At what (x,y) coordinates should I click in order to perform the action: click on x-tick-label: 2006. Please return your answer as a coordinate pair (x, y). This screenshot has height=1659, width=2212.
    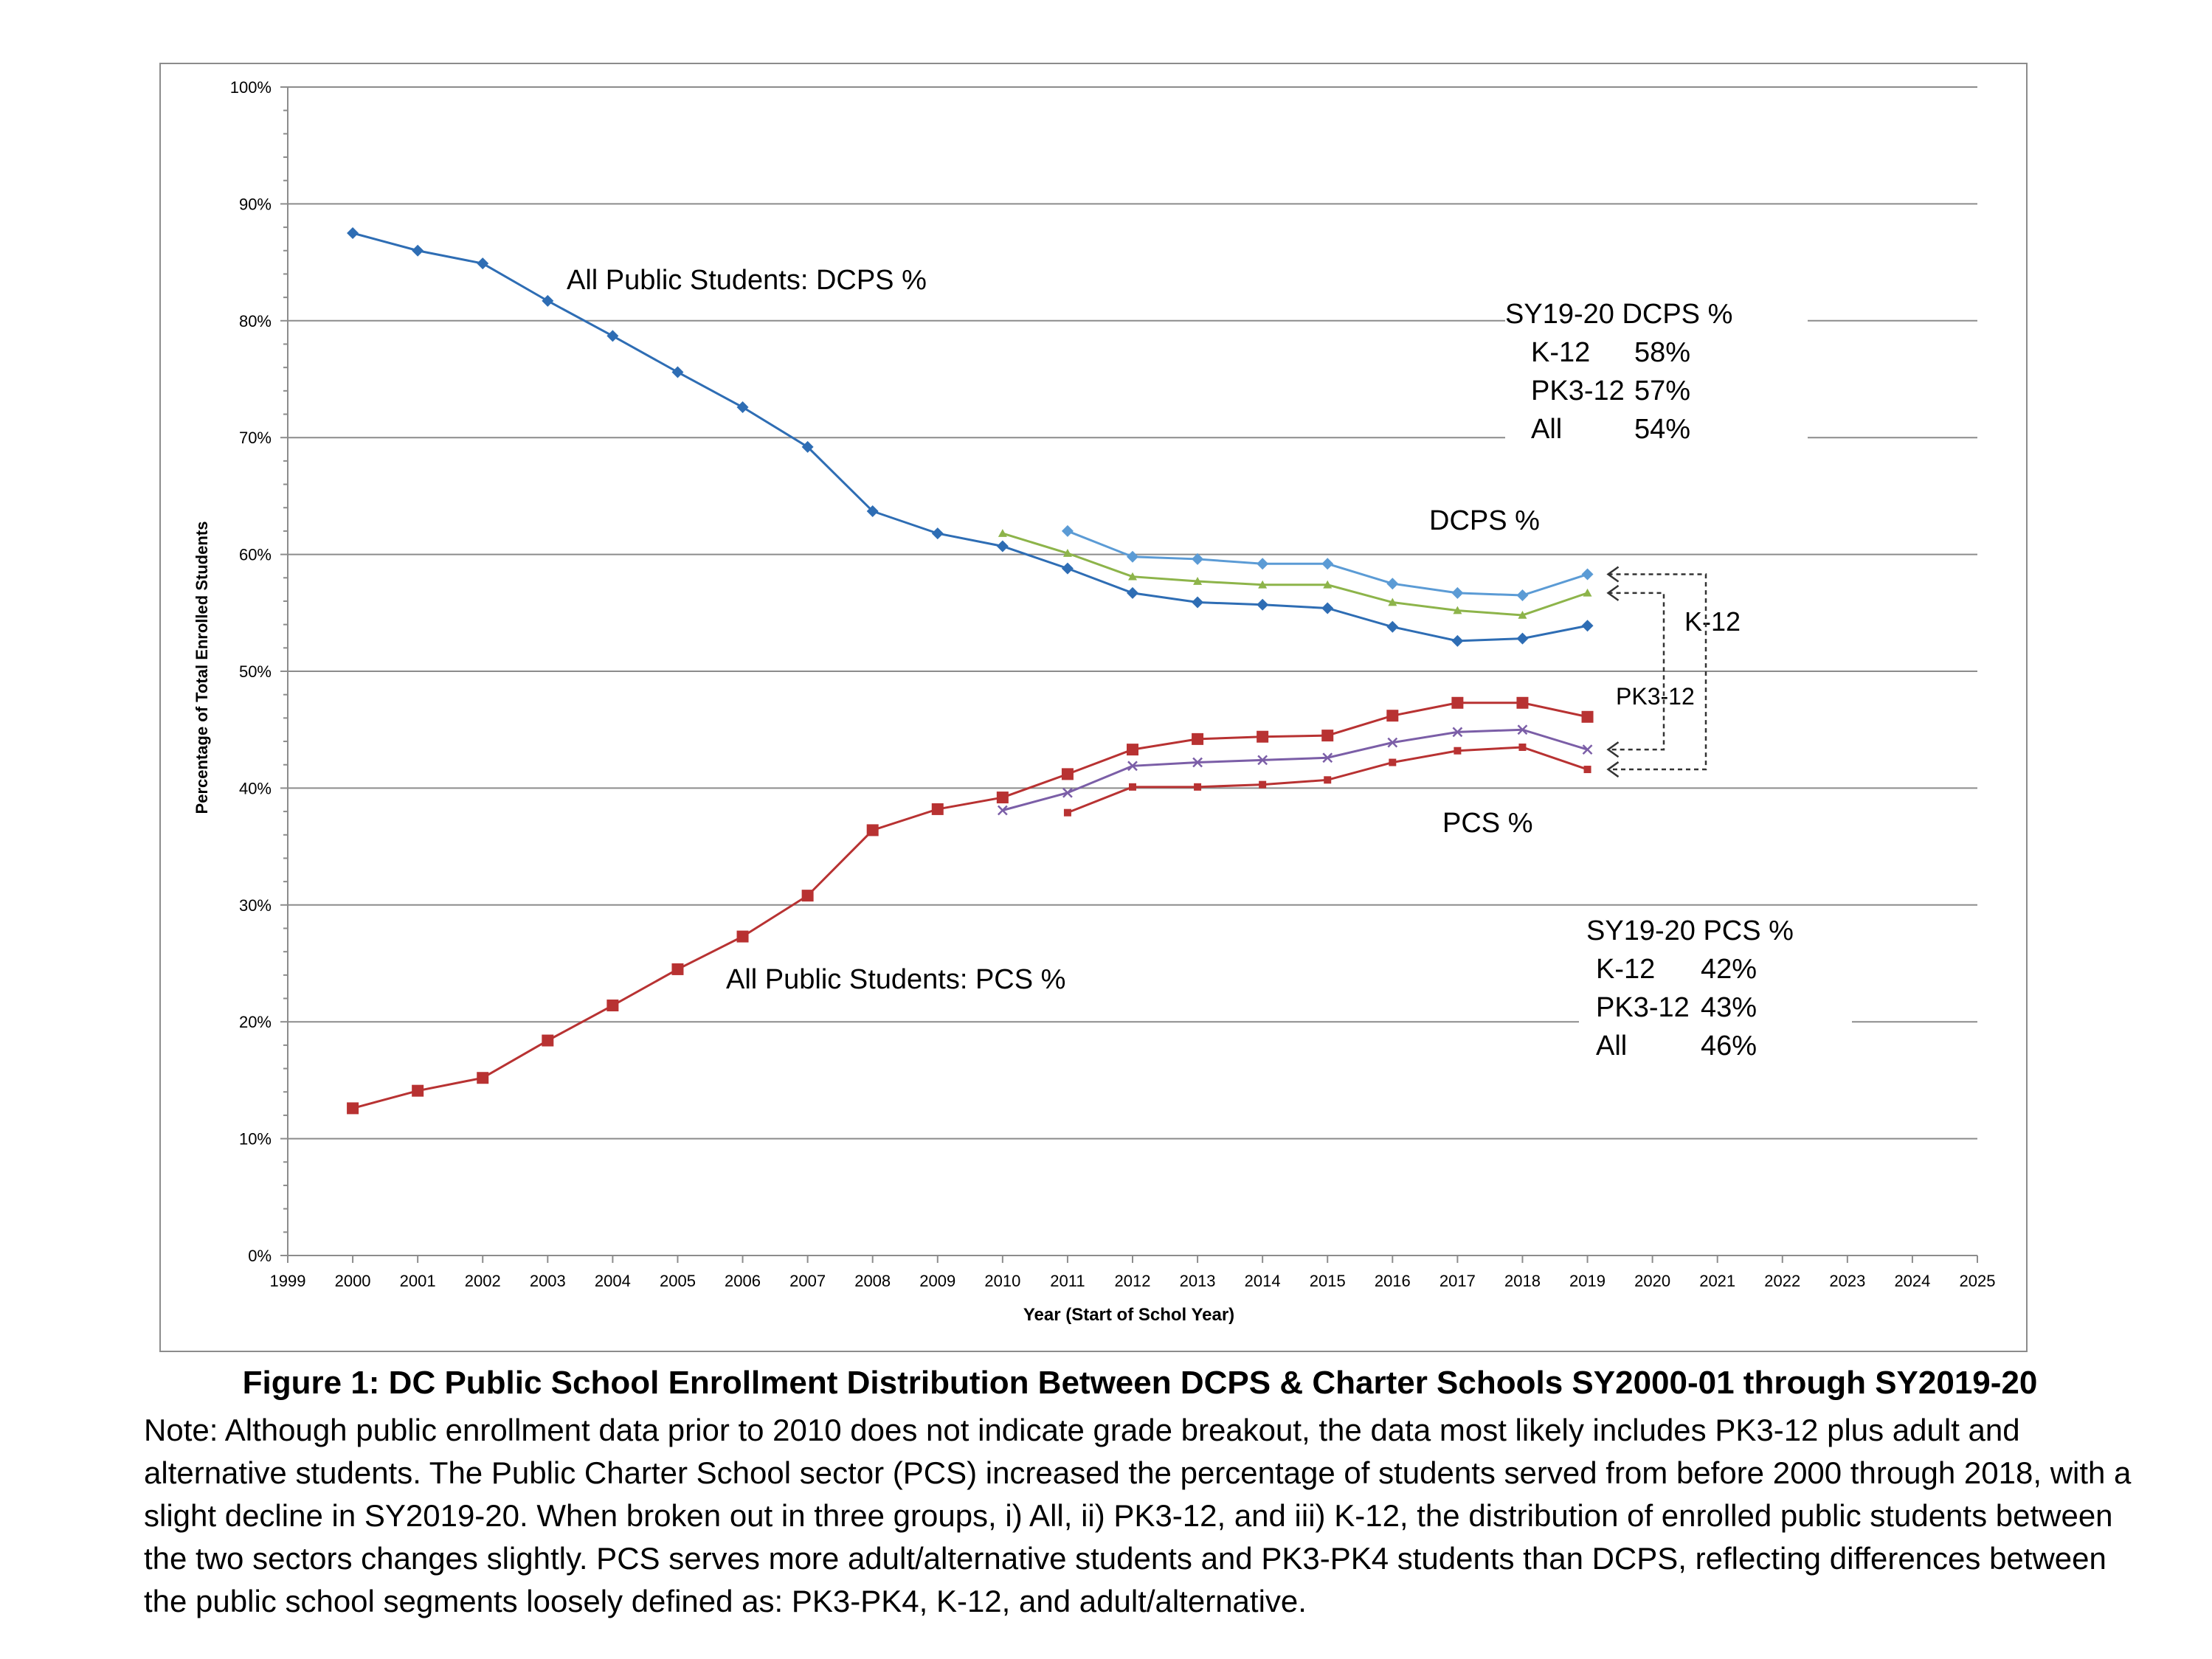
    Looking at the image, I should click on (743, 1281).